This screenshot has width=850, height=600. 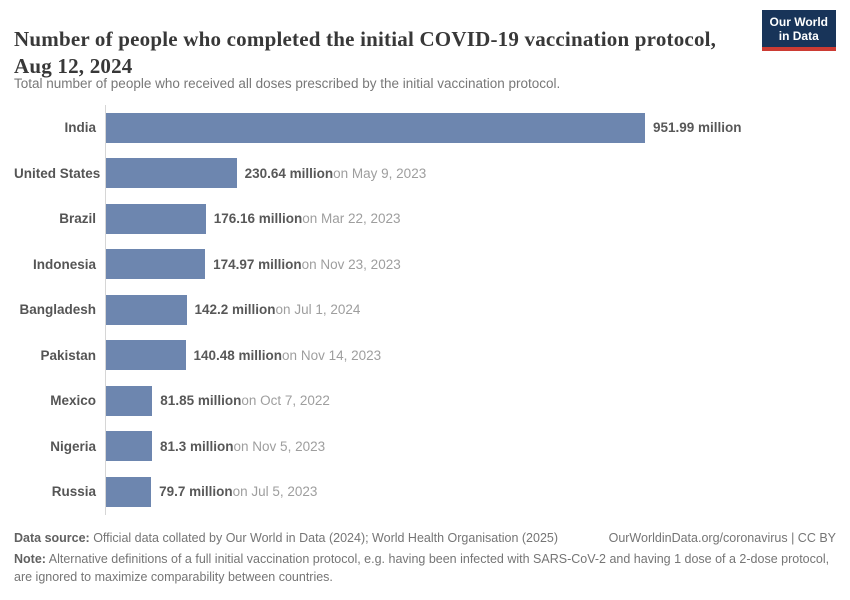 What do you see at coordinates (470, 219) in the screenshot?
I see `bar-area: 176.16 million on Mar 22, 2023` at bounding box center [470, 219].